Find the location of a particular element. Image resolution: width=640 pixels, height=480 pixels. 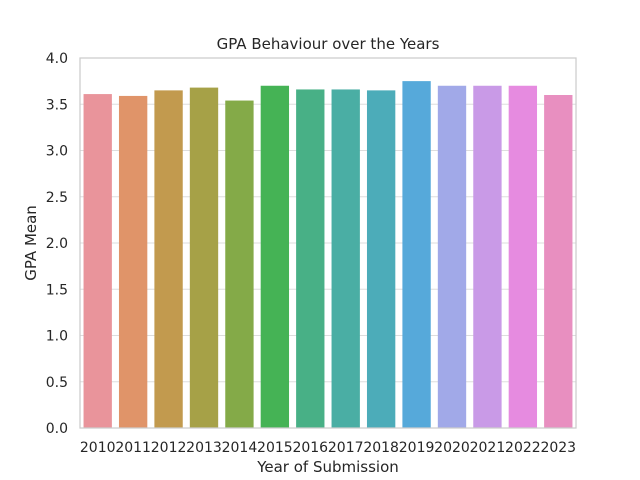

y-tick-labels: 0.0 0.5 1.0 1.5 2.0 2.5 3.0 3.5 4.0 is located at coordinates (57, 244).